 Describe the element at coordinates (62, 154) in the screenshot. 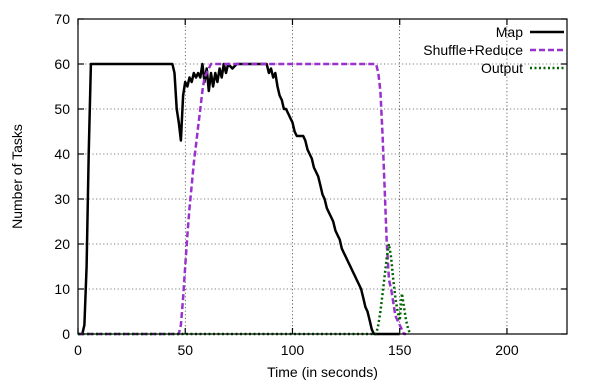

I see `y-tick-label: 40` at that location.